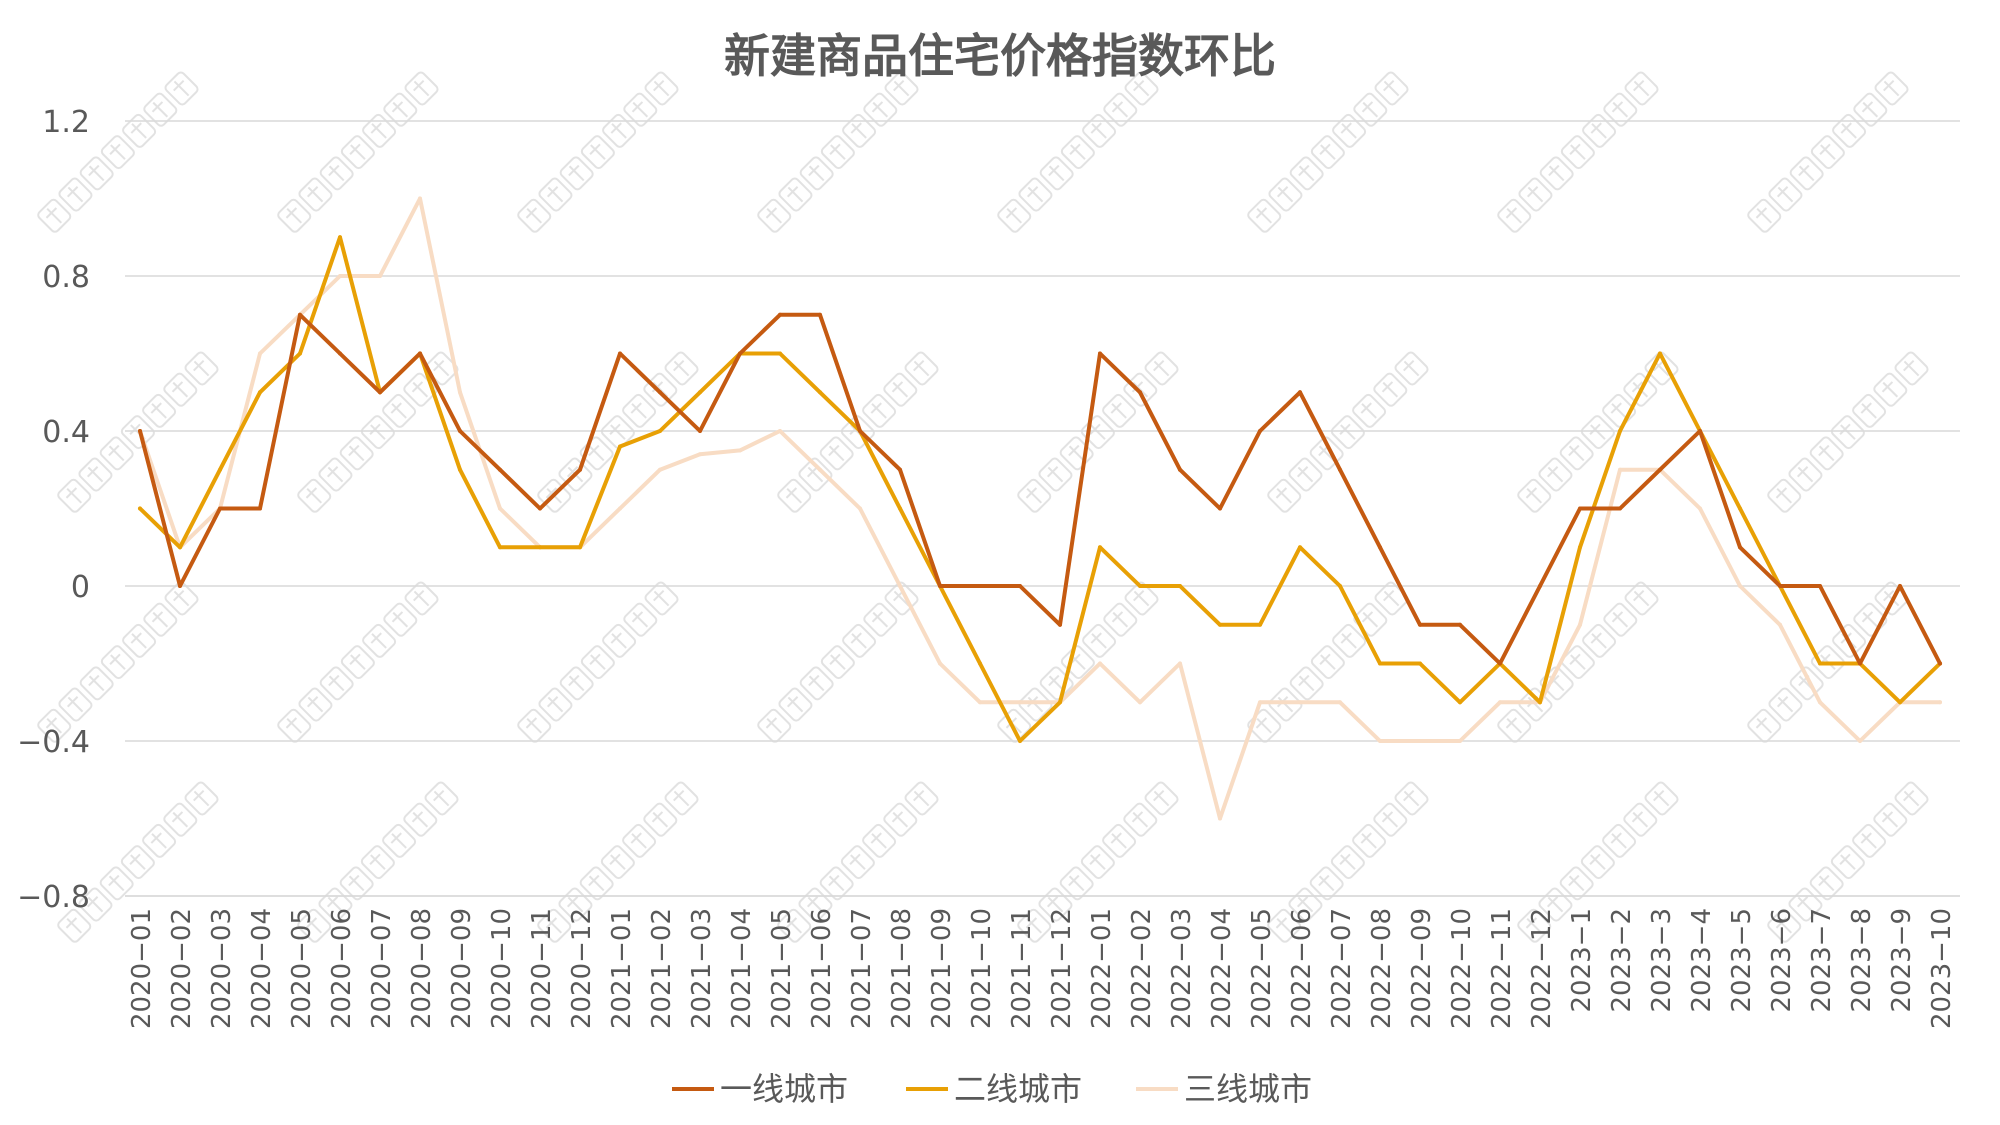 This screenshot has height=1125, width=2000. I want to click on x-tick-label: 2022−08, so click(1382, 968).